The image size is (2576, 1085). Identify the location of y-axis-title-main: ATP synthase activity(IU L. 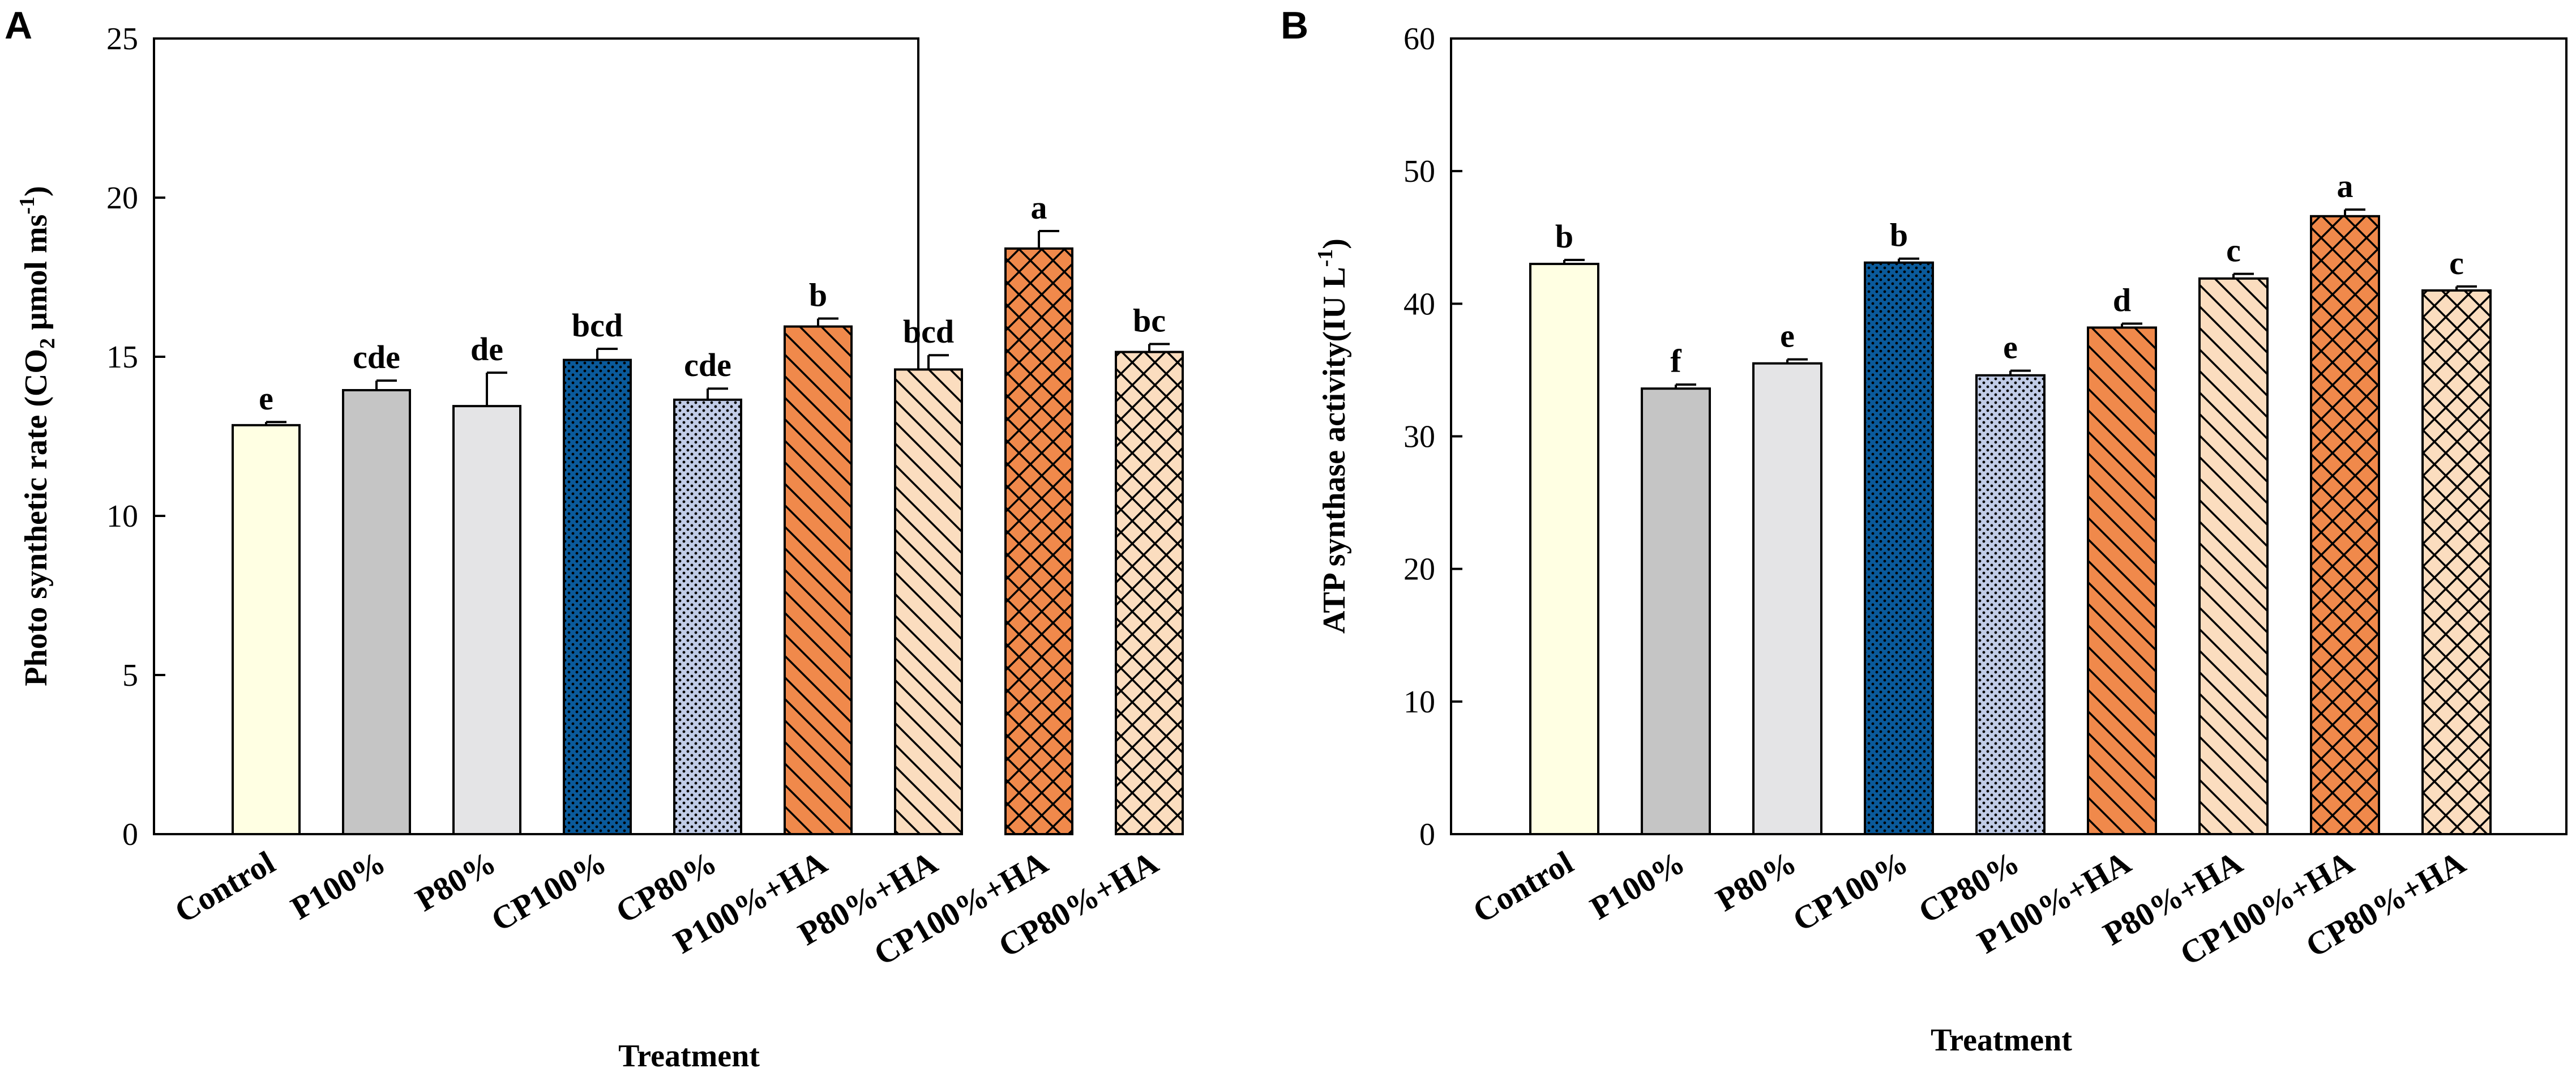
(1334, 451).